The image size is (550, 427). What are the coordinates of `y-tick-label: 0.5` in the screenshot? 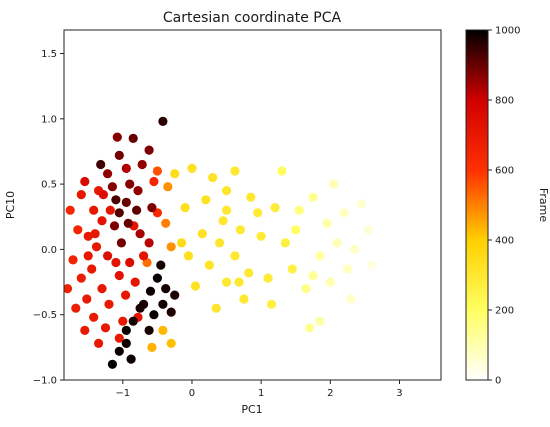 It's located at (49, 185).